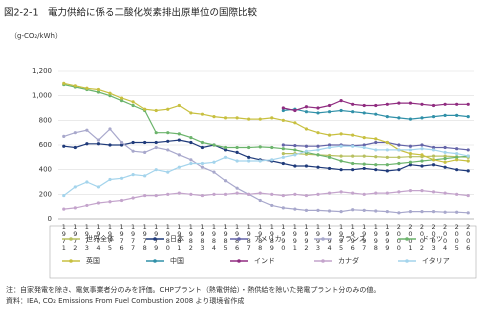 The image size is (487, 313). What do you see at coordinates (42, 71) in the screenshot?
I see `y-tick-label: 1,200` at bounding box center [42, 71].